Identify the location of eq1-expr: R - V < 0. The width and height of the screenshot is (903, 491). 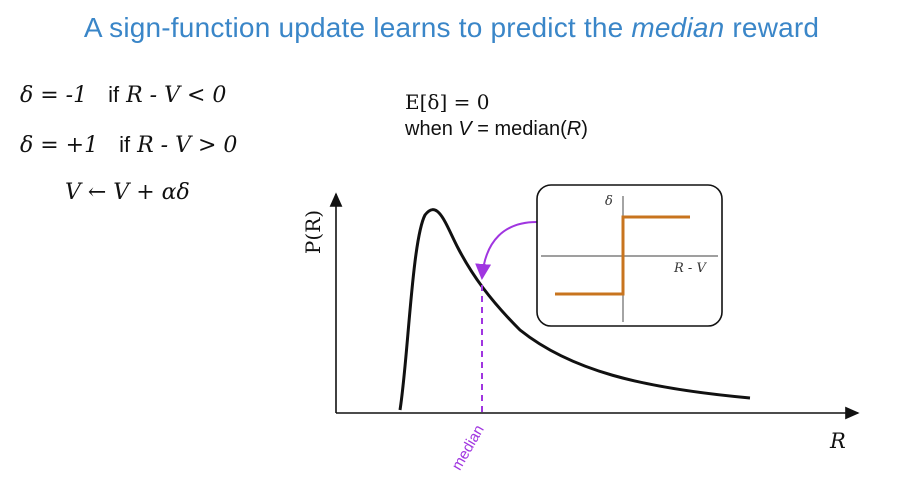
(176, 95).